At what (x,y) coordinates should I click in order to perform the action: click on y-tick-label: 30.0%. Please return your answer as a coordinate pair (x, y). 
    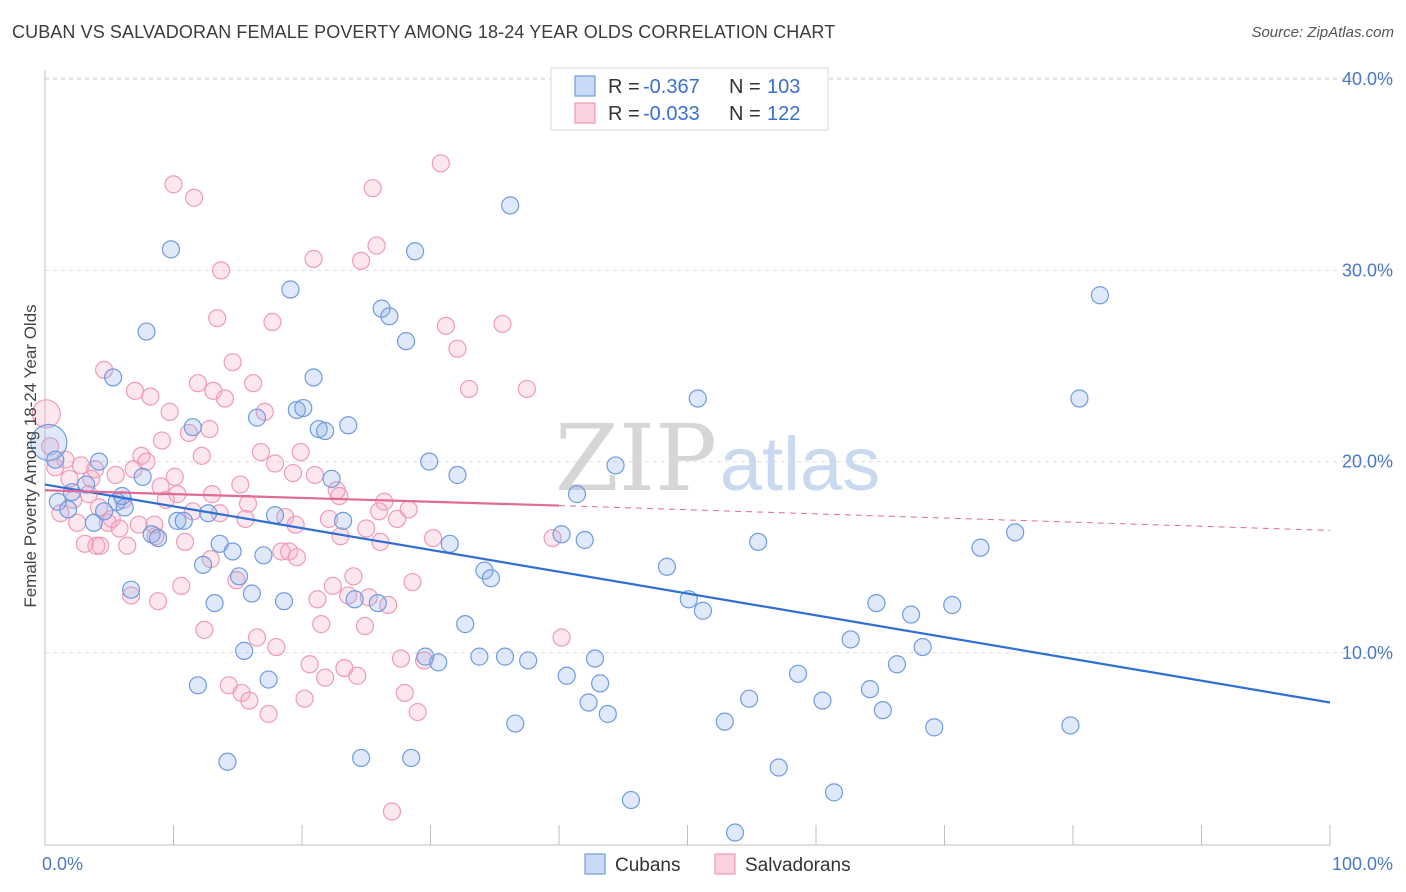
    Looking at the image, I should click on (1367, 270).